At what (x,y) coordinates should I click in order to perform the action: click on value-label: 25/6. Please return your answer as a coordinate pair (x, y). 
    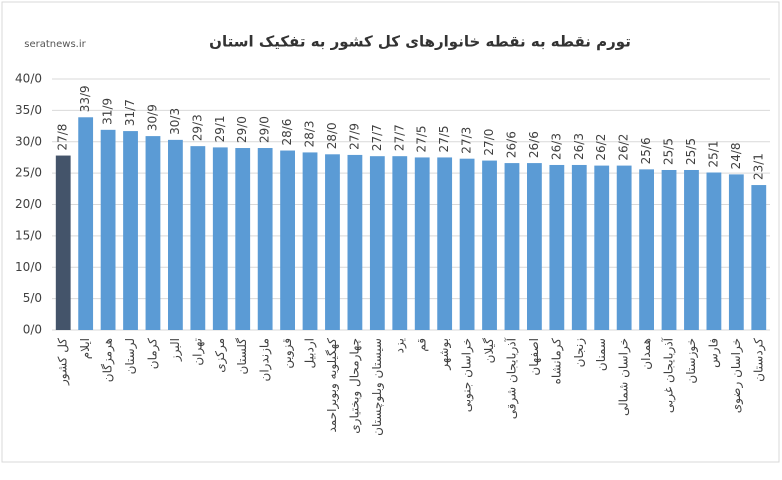
    Looking at the image, I should click on (646, 150).